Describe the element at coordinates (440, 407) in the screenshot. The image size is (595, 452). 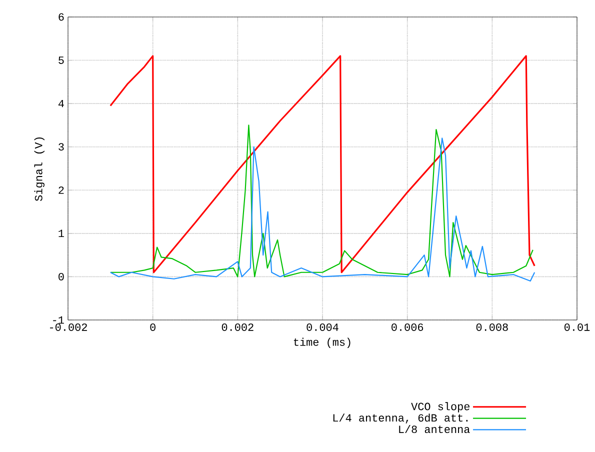
I see `legend-label: VCO slope` at that location.